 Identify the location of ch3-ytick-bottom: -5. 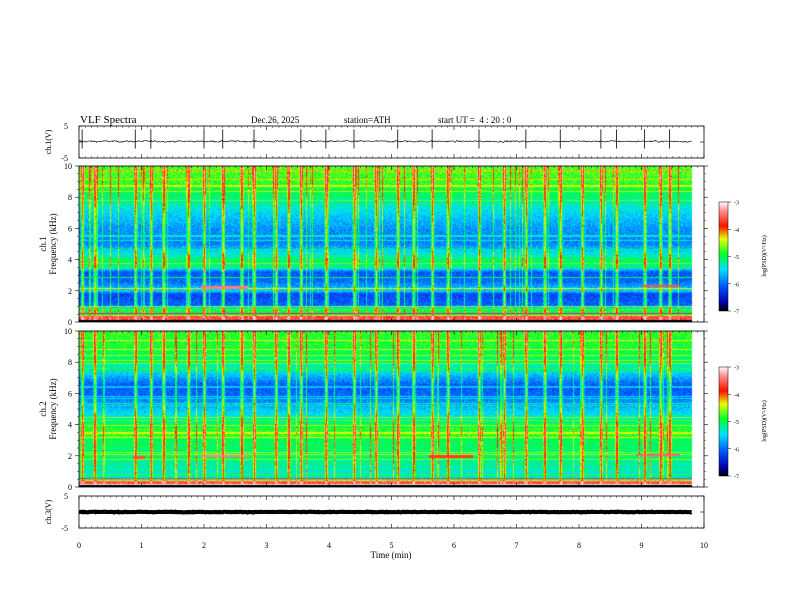
(64, 528).